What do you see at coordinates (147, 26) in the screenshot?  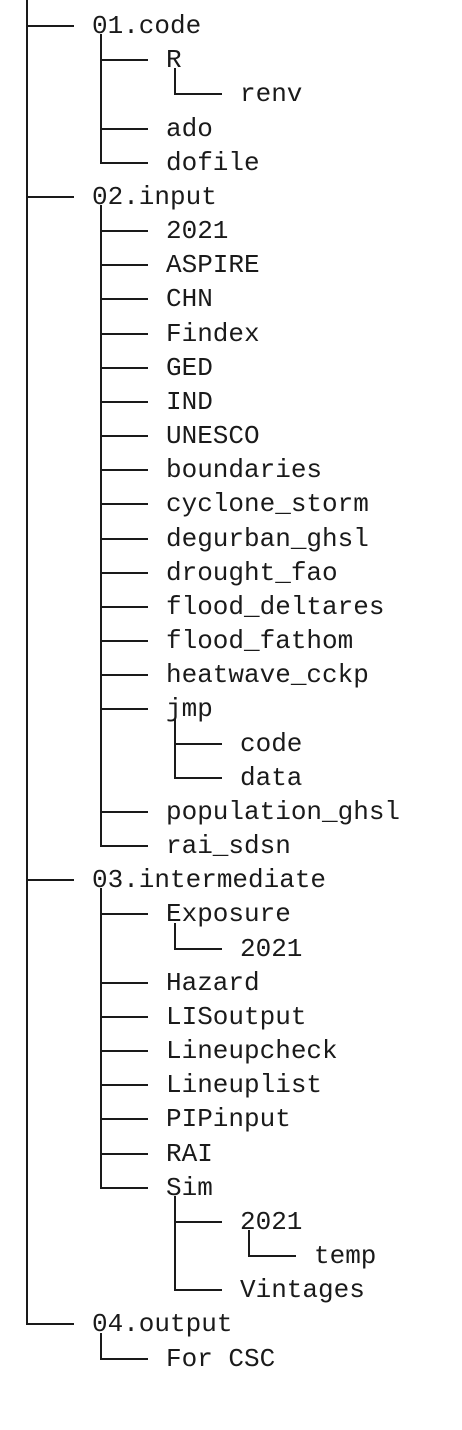 I see `folder-node: 01.code` at bounding box center [147, 26].